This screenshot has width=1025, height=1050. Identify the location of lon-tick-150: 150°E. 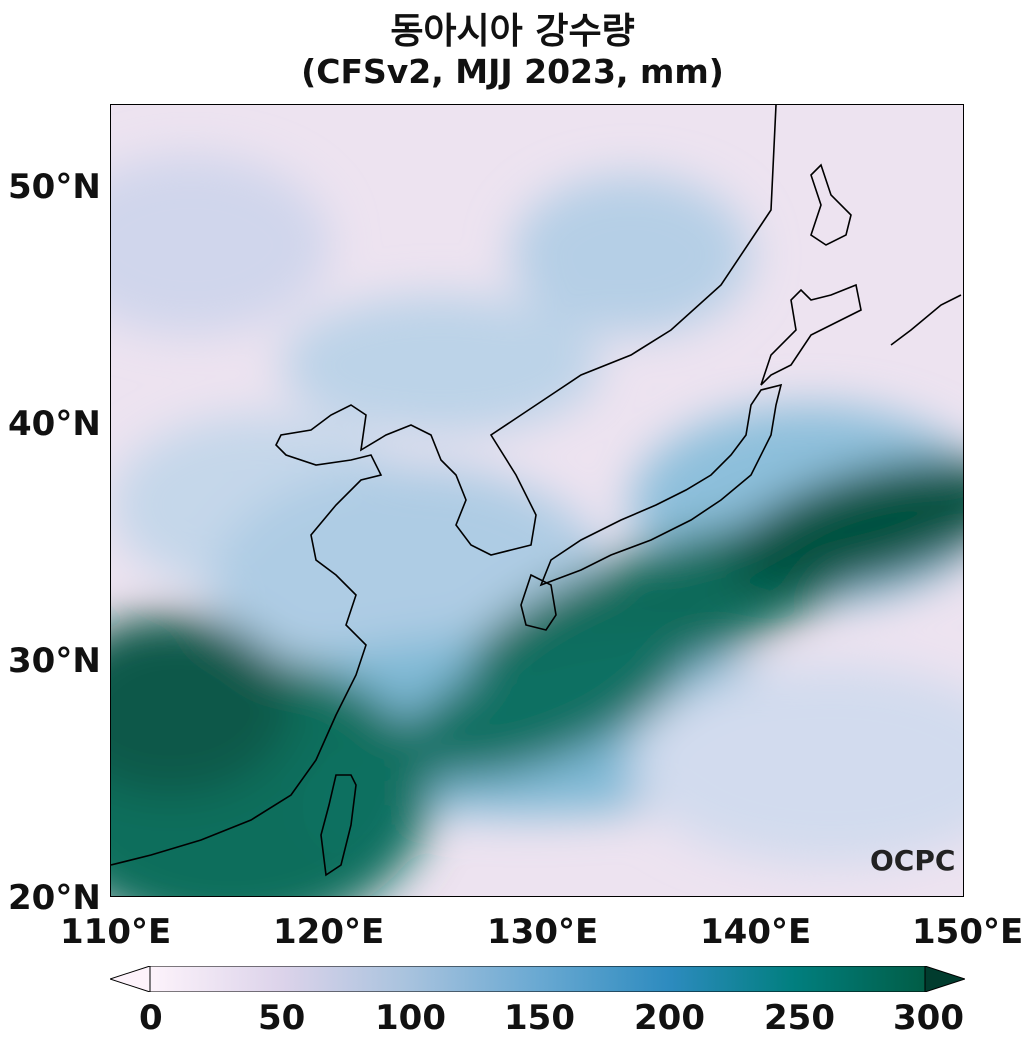
(968, 932).